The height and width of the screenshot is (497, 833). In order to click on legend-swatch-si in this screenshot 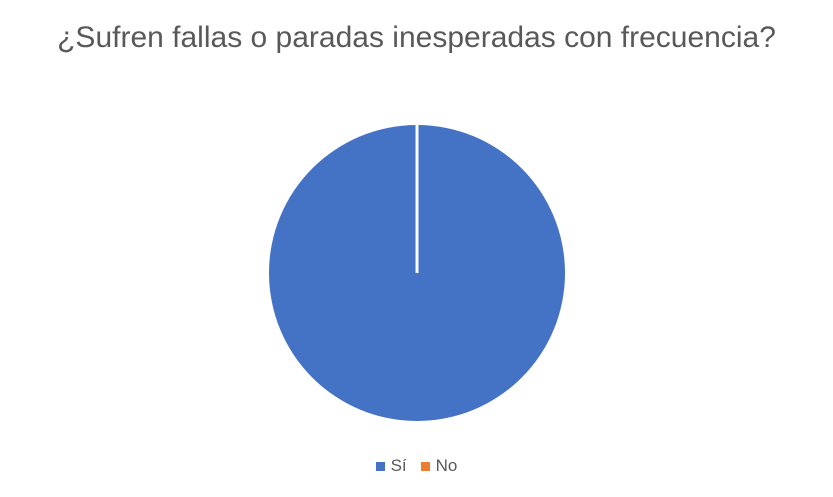, I will do `click(380, 466)`.